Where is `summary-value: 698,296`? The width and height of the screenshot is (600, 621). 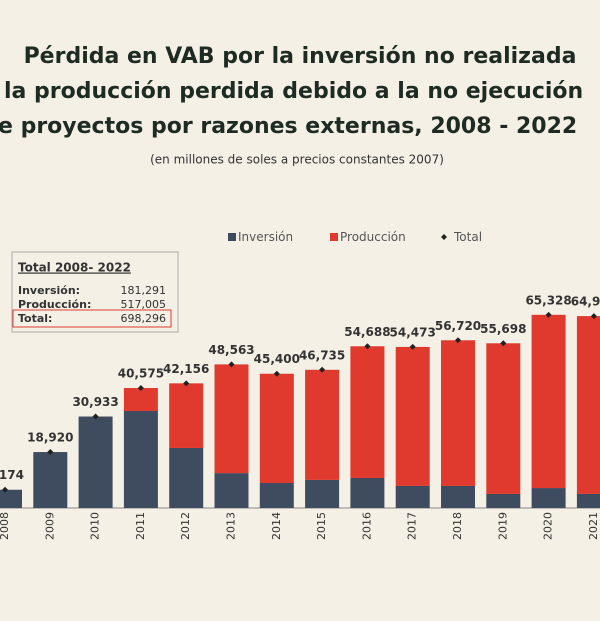
summary-value: 698,296 is located at coordinates (144, 318).